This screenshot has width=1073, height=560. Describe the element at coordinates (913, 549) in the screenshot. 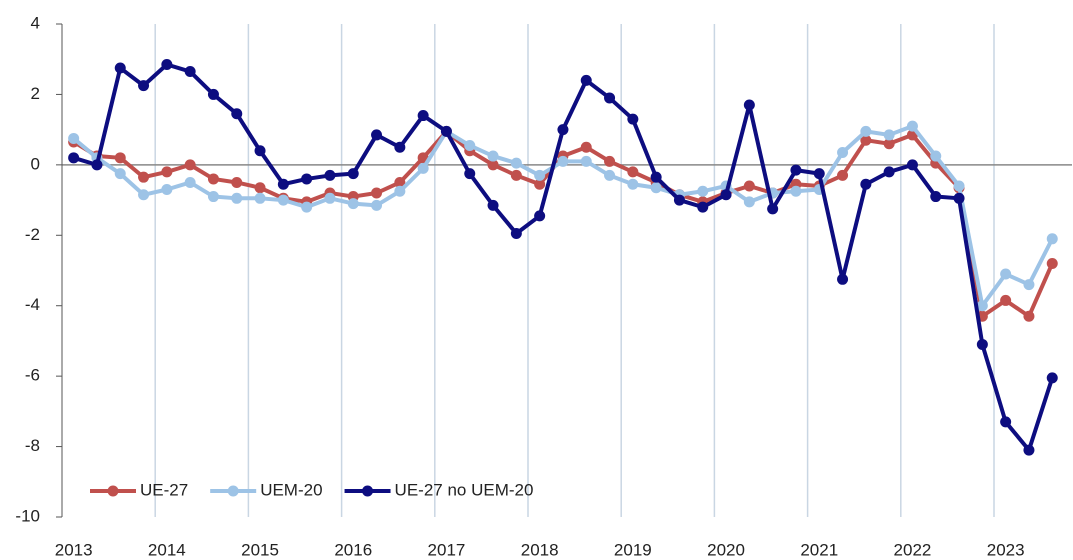

I see `x-tick-label: 2022` at that location.